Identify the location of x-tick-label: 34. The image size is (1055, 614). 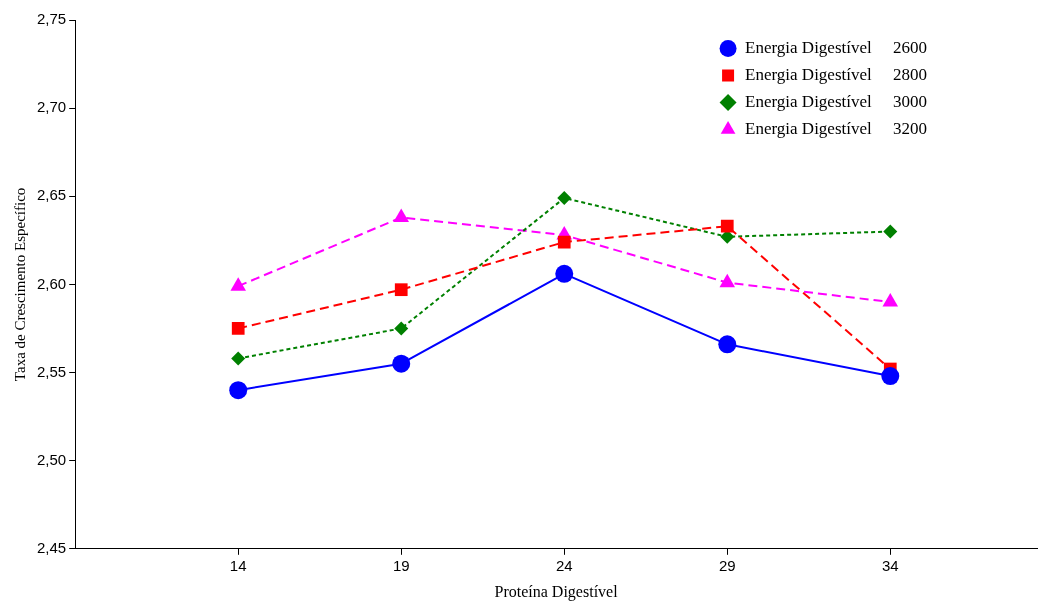
(890, 565).